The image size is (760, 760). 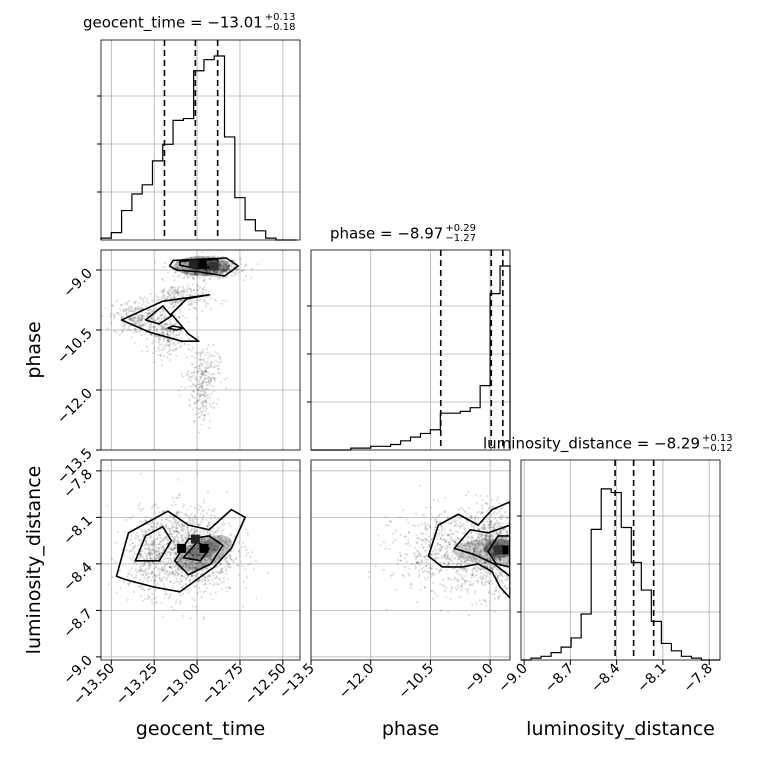 I want to click on scatter-panel-phase-vs-luminosity_distance, so click(x=410, y=560).